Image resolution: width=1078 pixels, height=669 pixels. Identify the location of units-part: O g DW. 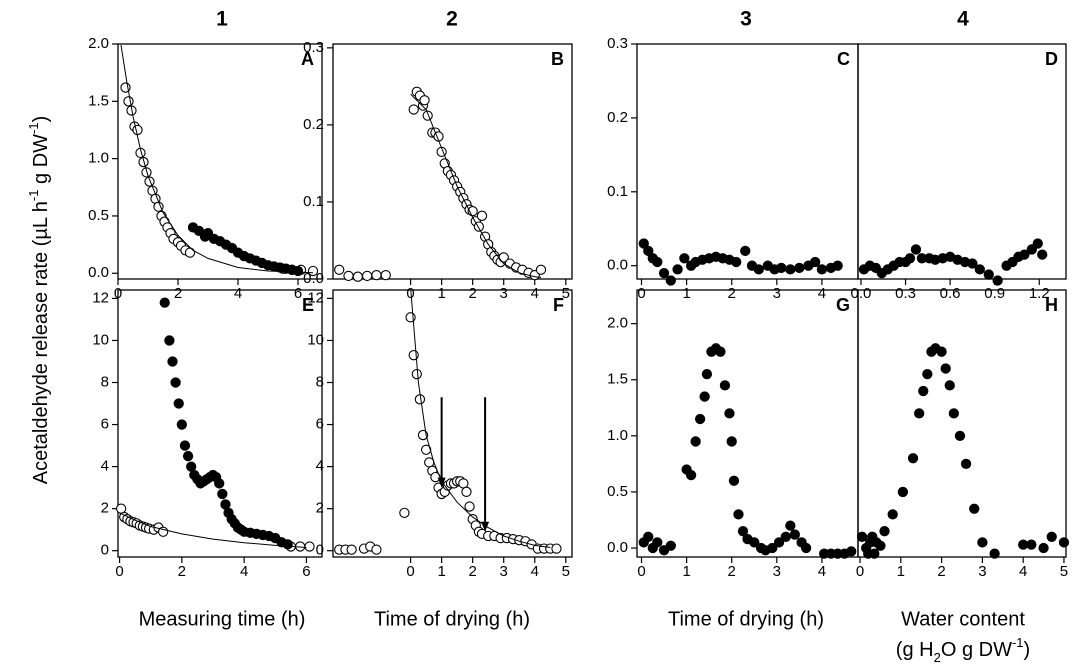
(976, 650).